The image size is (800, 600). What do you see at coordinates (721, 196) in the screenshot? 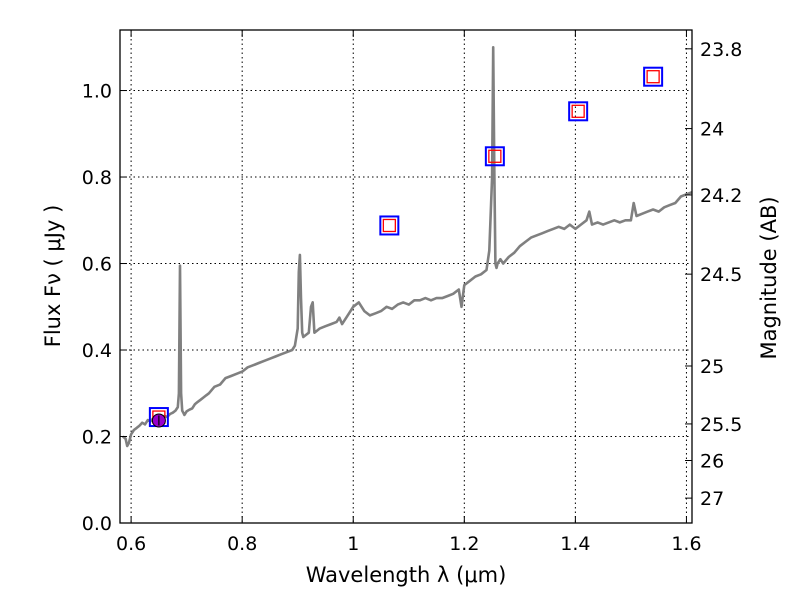
I see `mag-tick-label: 24.2` at bounding box center [721, 196].